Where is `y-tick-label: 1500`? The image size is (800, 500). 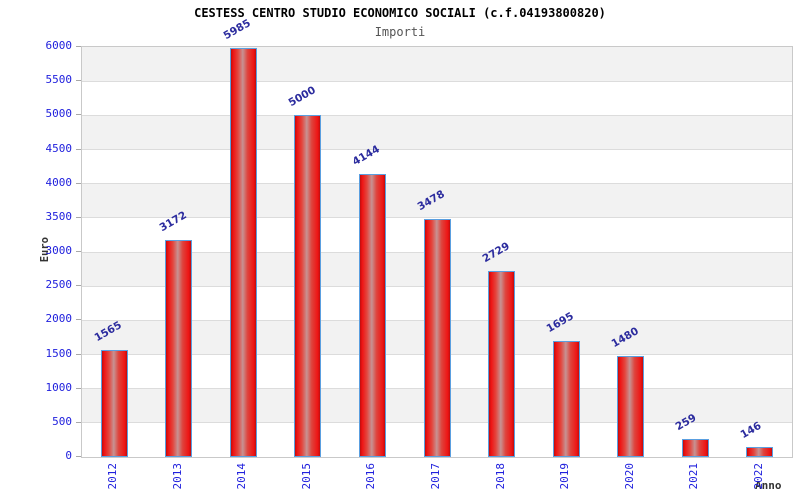 y-tick-label: 1500 is located at coordinates (59, 353).